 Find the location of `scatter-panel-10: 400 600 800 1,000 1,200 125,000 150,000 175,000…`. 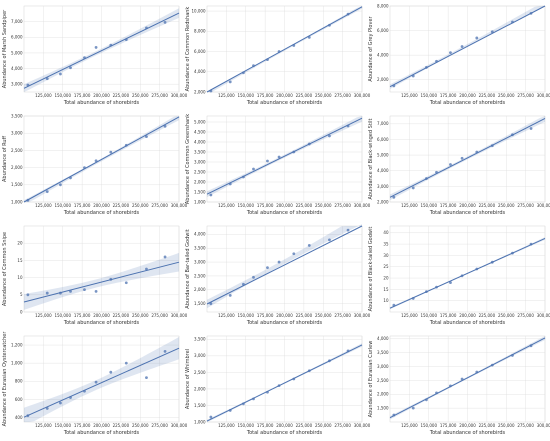

scatter-panel-10: 400 600 800 1,000 1,200 125,000 150,000 175,000… is located at coordinates (95, 383).